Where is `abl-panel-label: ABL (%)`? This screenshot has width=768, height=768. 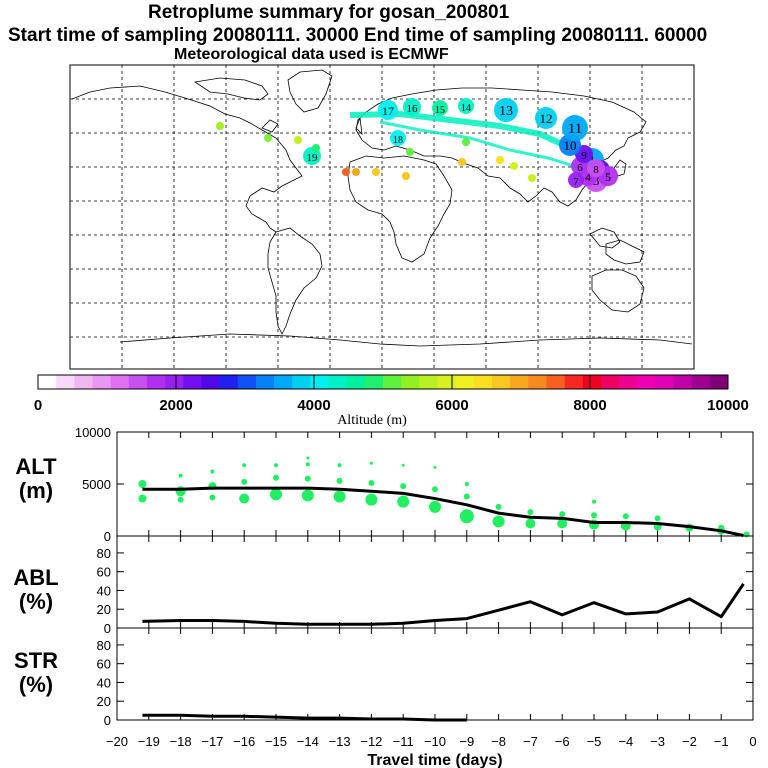
abl-panel-label: ABL (%) is located at coordinates (36, 589).